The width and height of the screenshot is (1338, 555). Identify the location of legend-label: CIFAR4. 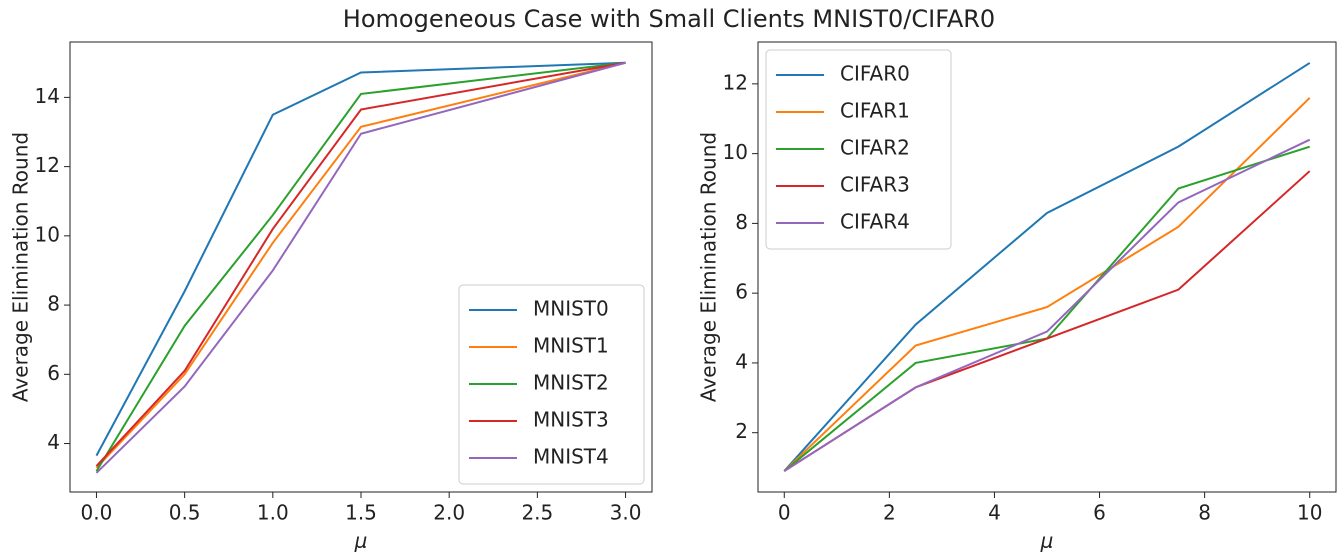
(875, 222).